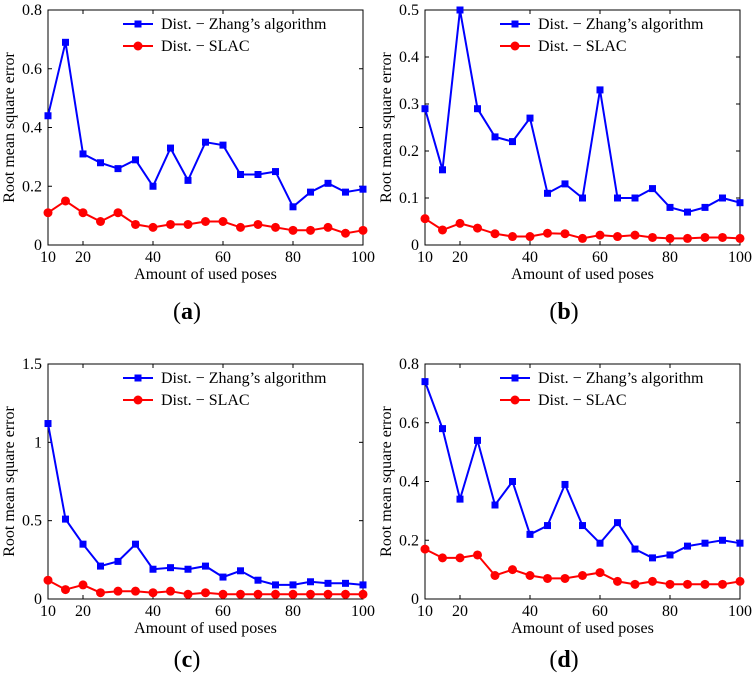 Image resolution: width=752 pixels, height=687 pixels. What do you see at coordinates (32, 521) in the screenshot?
I see `y-tick-label: 0.5` at bounding box center [32, 521].